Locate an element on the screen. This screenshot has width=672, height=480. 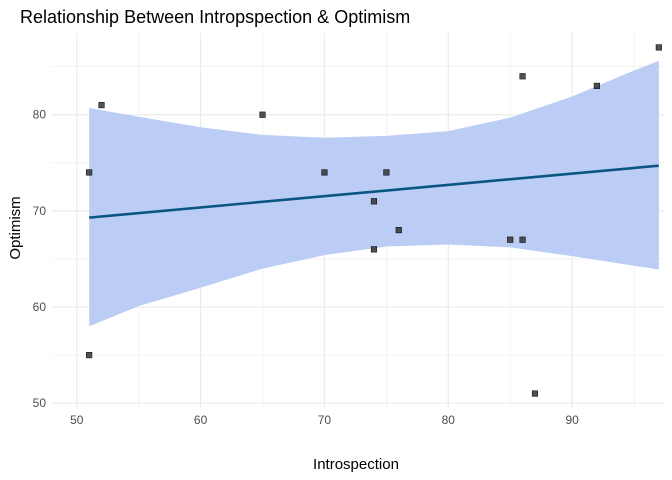
y-tick-labels: 50 60 70 80 is located at coordinates (40, 259).